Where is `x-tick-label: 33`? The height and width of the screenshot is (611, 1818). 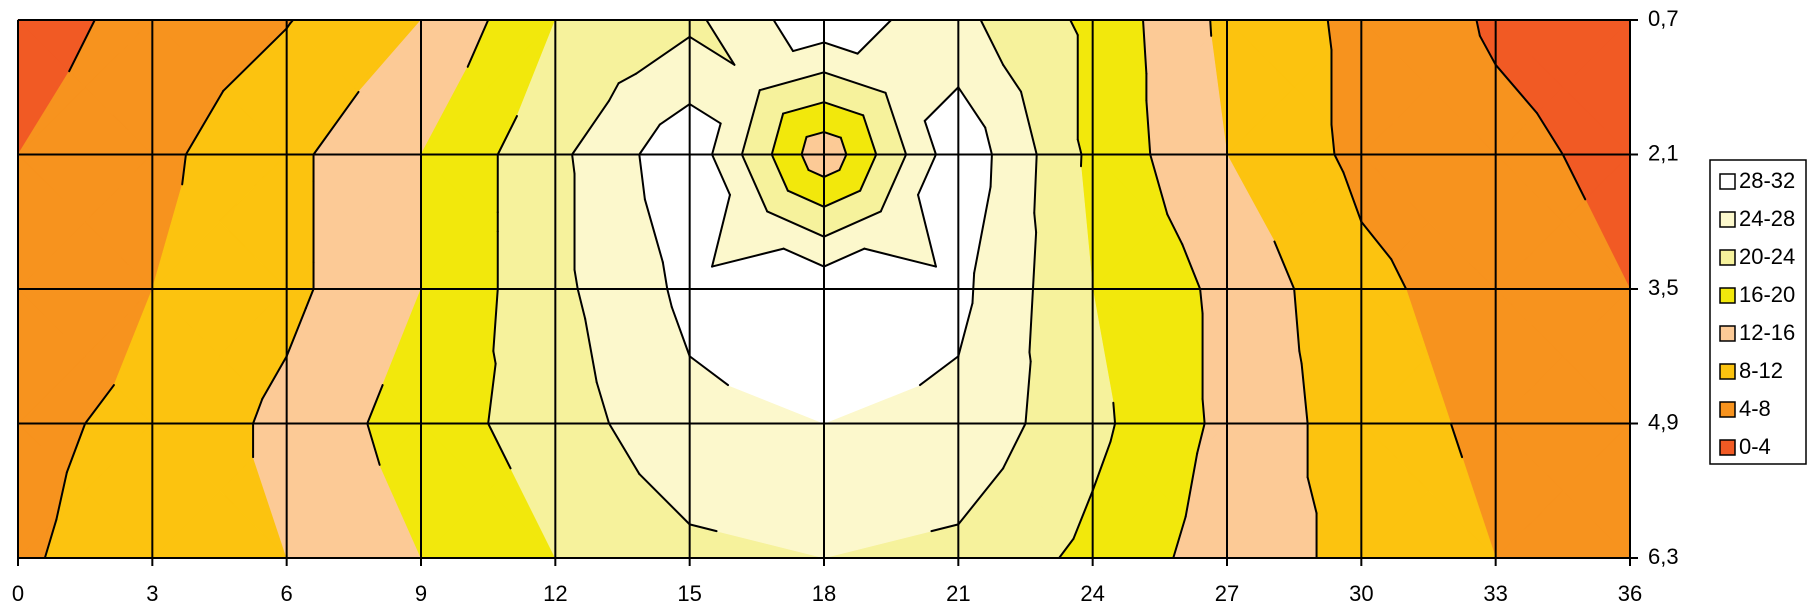
x-tick-label: 33 is located at coordinates (1495, 593).